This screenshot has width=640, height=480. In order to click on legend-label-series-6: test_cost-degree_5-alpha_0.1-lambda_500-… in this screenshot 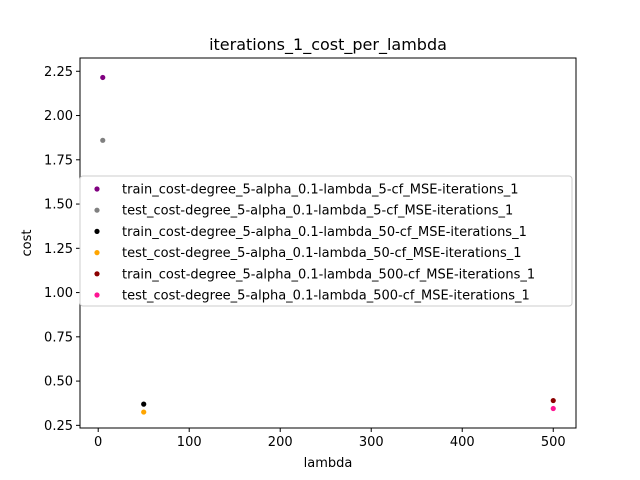, I will do `click(326, 296)`.